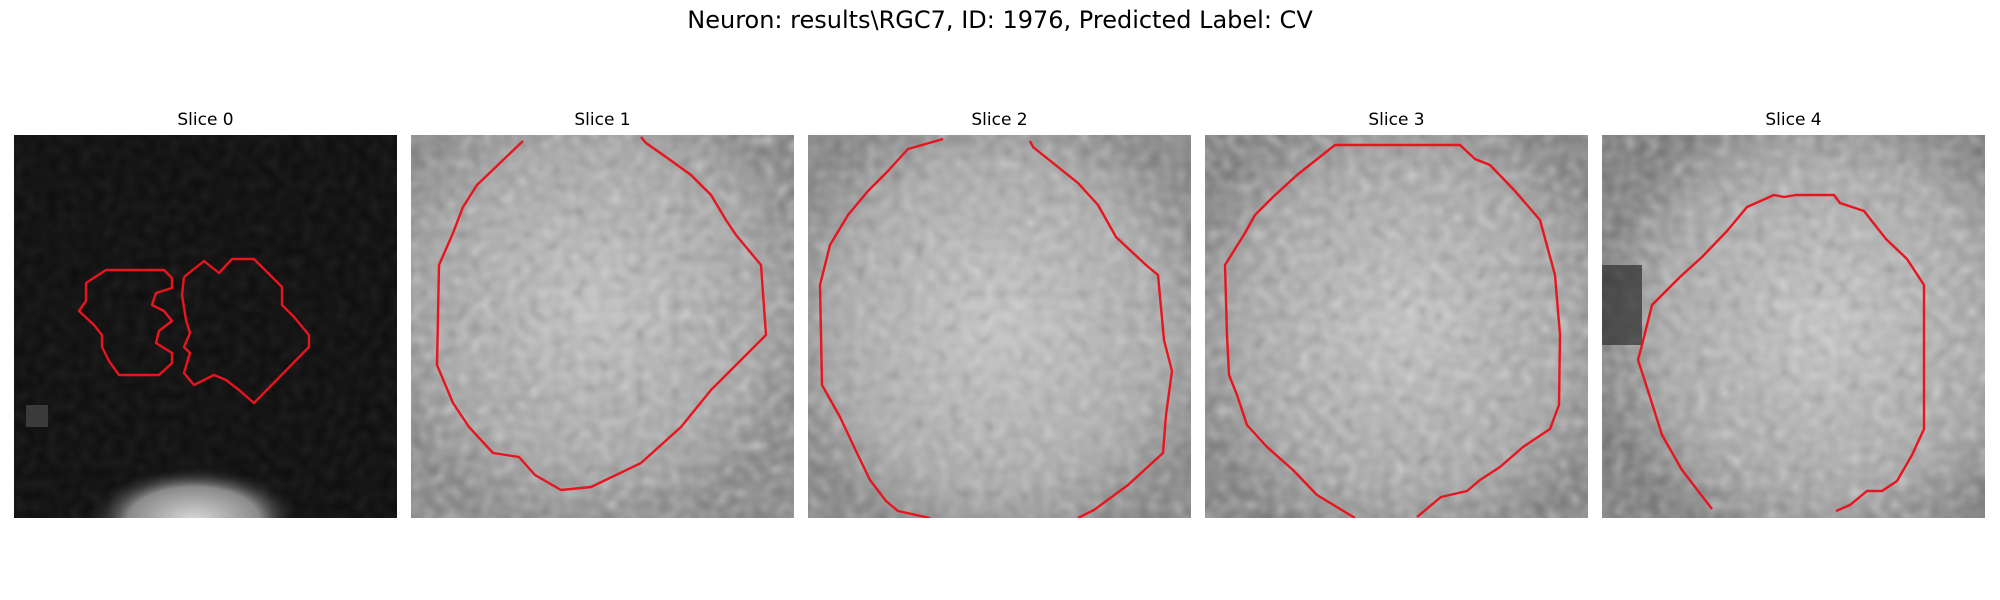  I want to click on slice-0-panel: Slice 0, so click(205, 311).